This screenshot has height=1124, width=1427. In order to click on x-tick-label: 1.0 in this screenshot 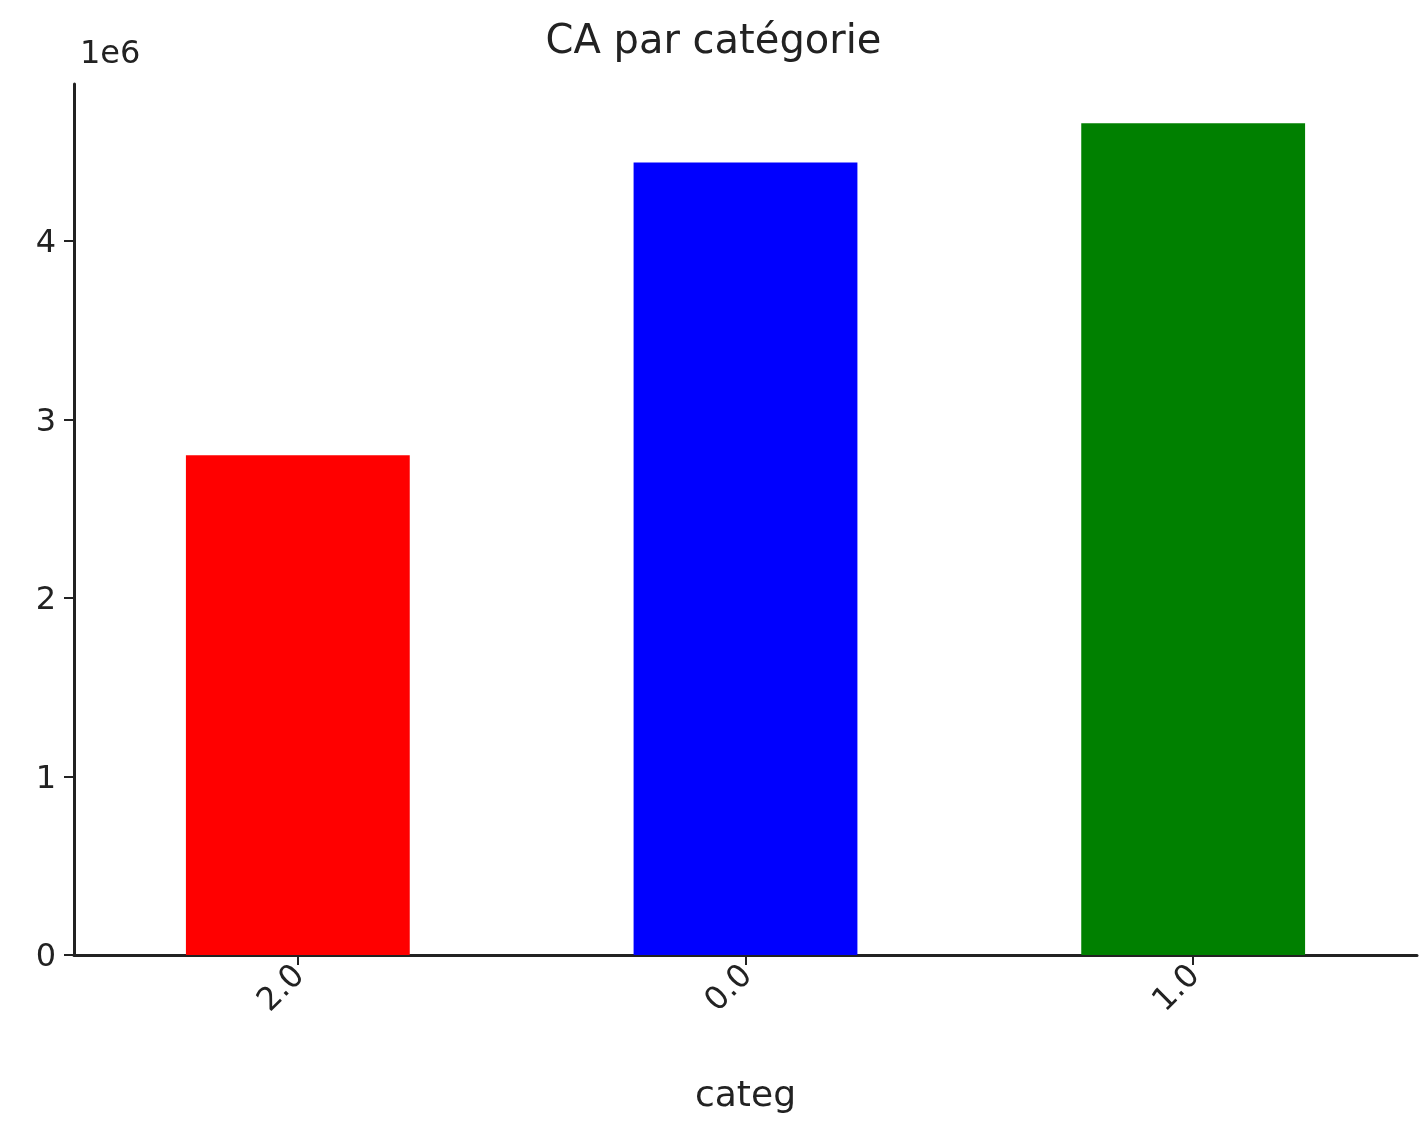, I will do `click(1175, 987)`.